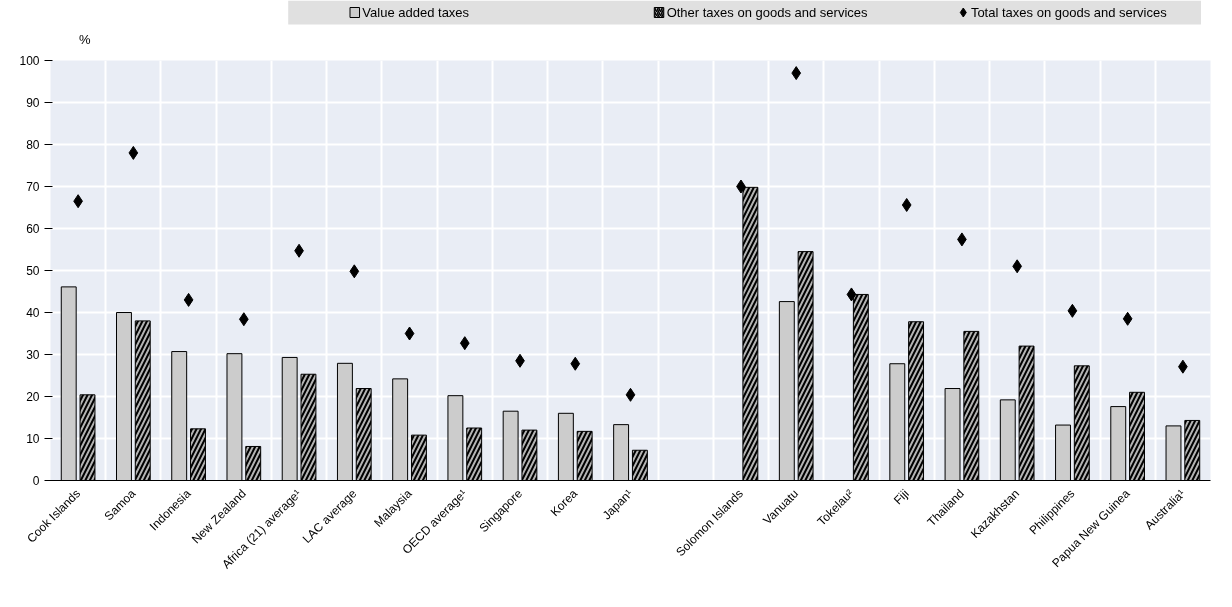  I want to click on y-axis-title: %, so click(84, 39).